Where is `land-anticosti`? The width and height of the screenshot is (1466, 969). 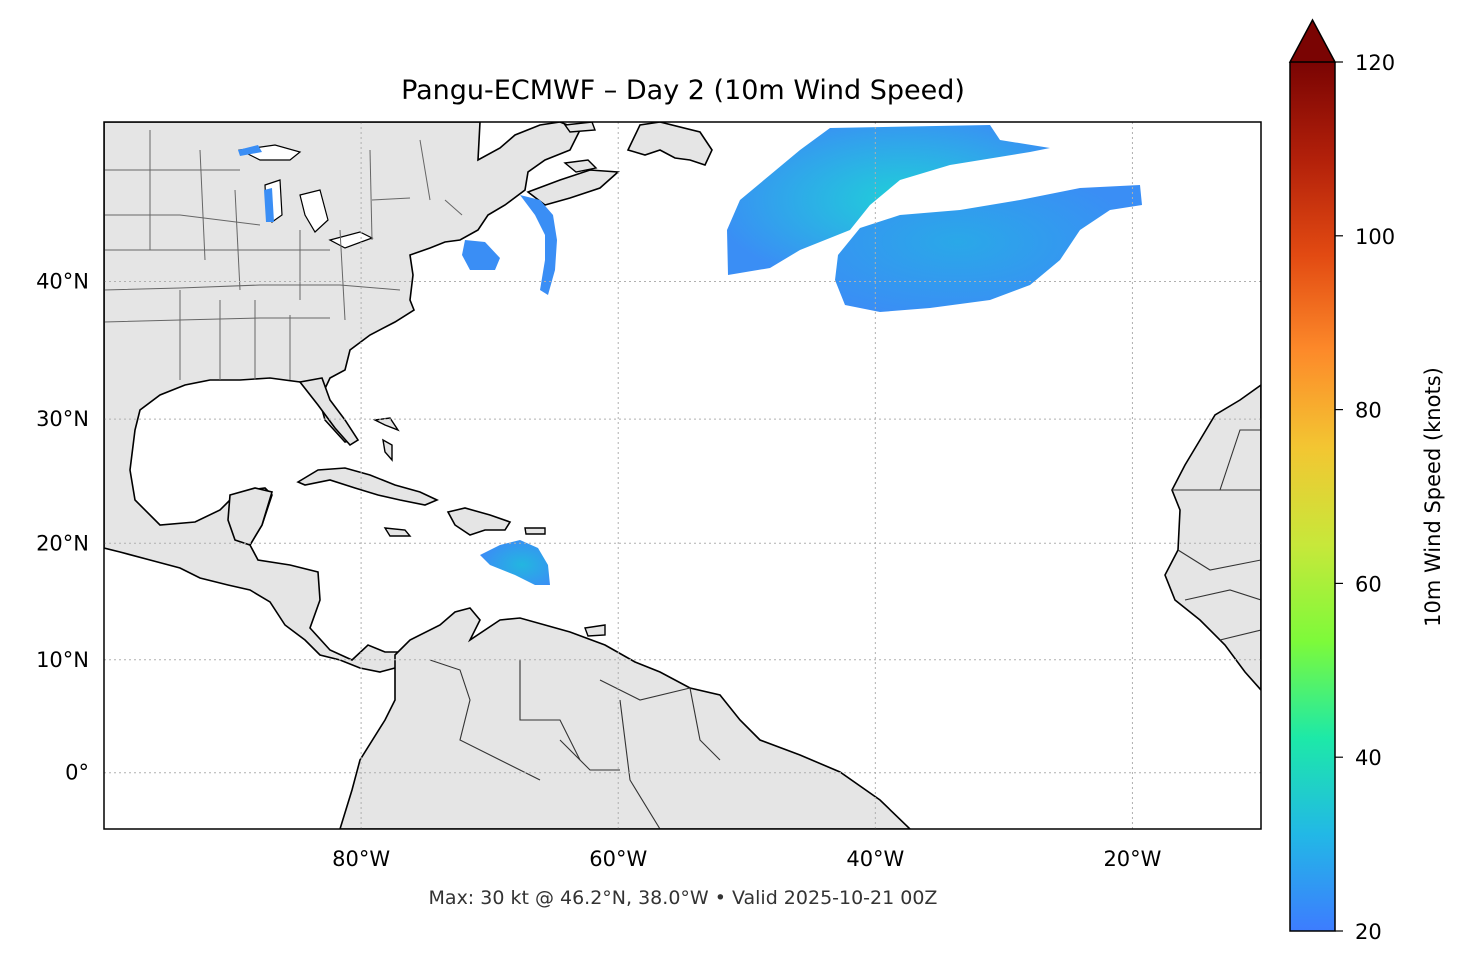
land-anticosti is located at coordinates (579, 127).